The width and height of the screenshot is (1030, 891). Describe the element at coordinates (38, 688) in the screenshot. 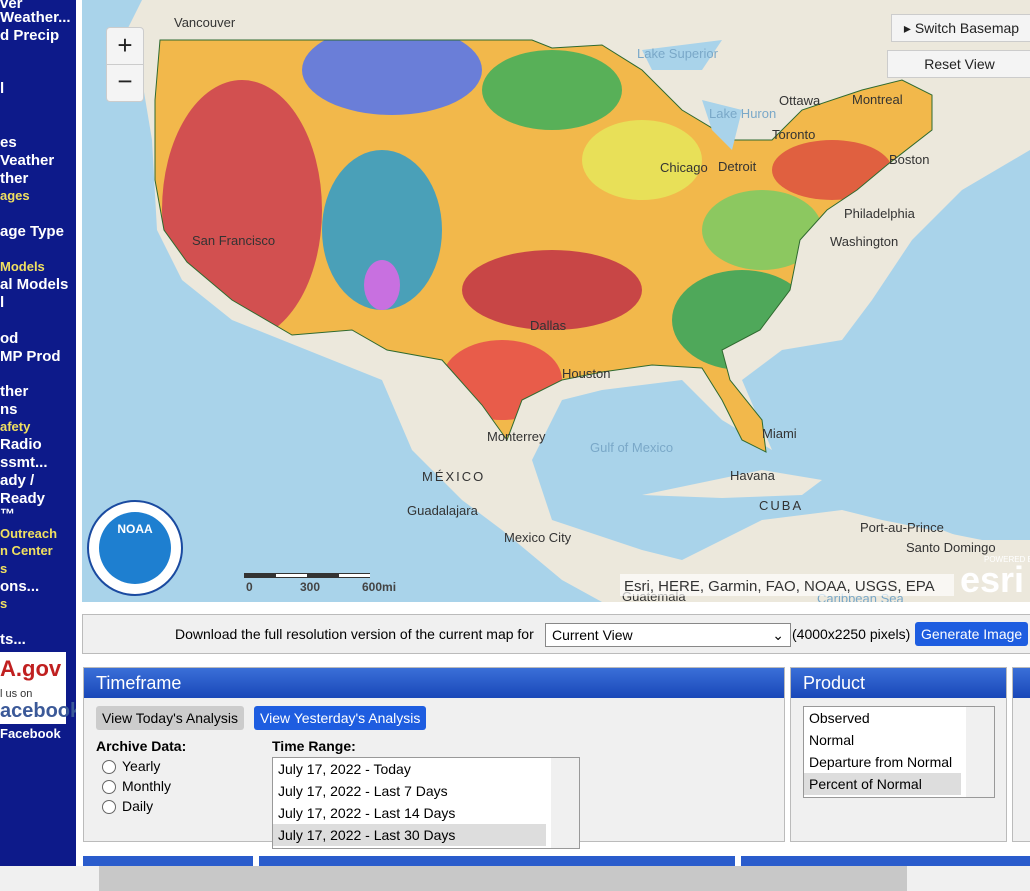

I see `gov-logo: A.gov l us on acebook` at that location.